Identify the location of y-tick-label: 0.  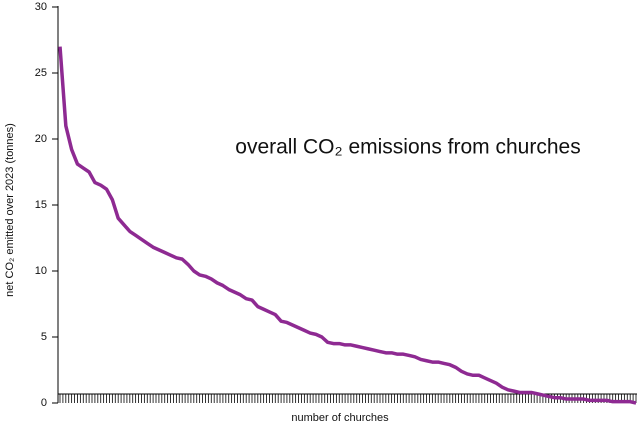
(44, 403).